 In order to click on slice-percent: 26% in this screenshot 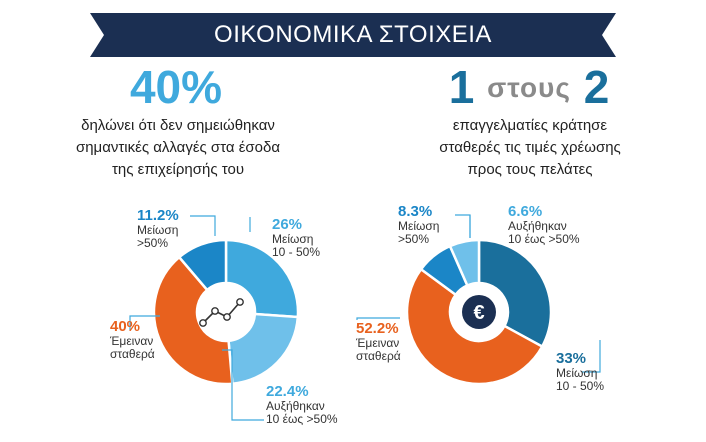, I will do `click(287, 224)`.